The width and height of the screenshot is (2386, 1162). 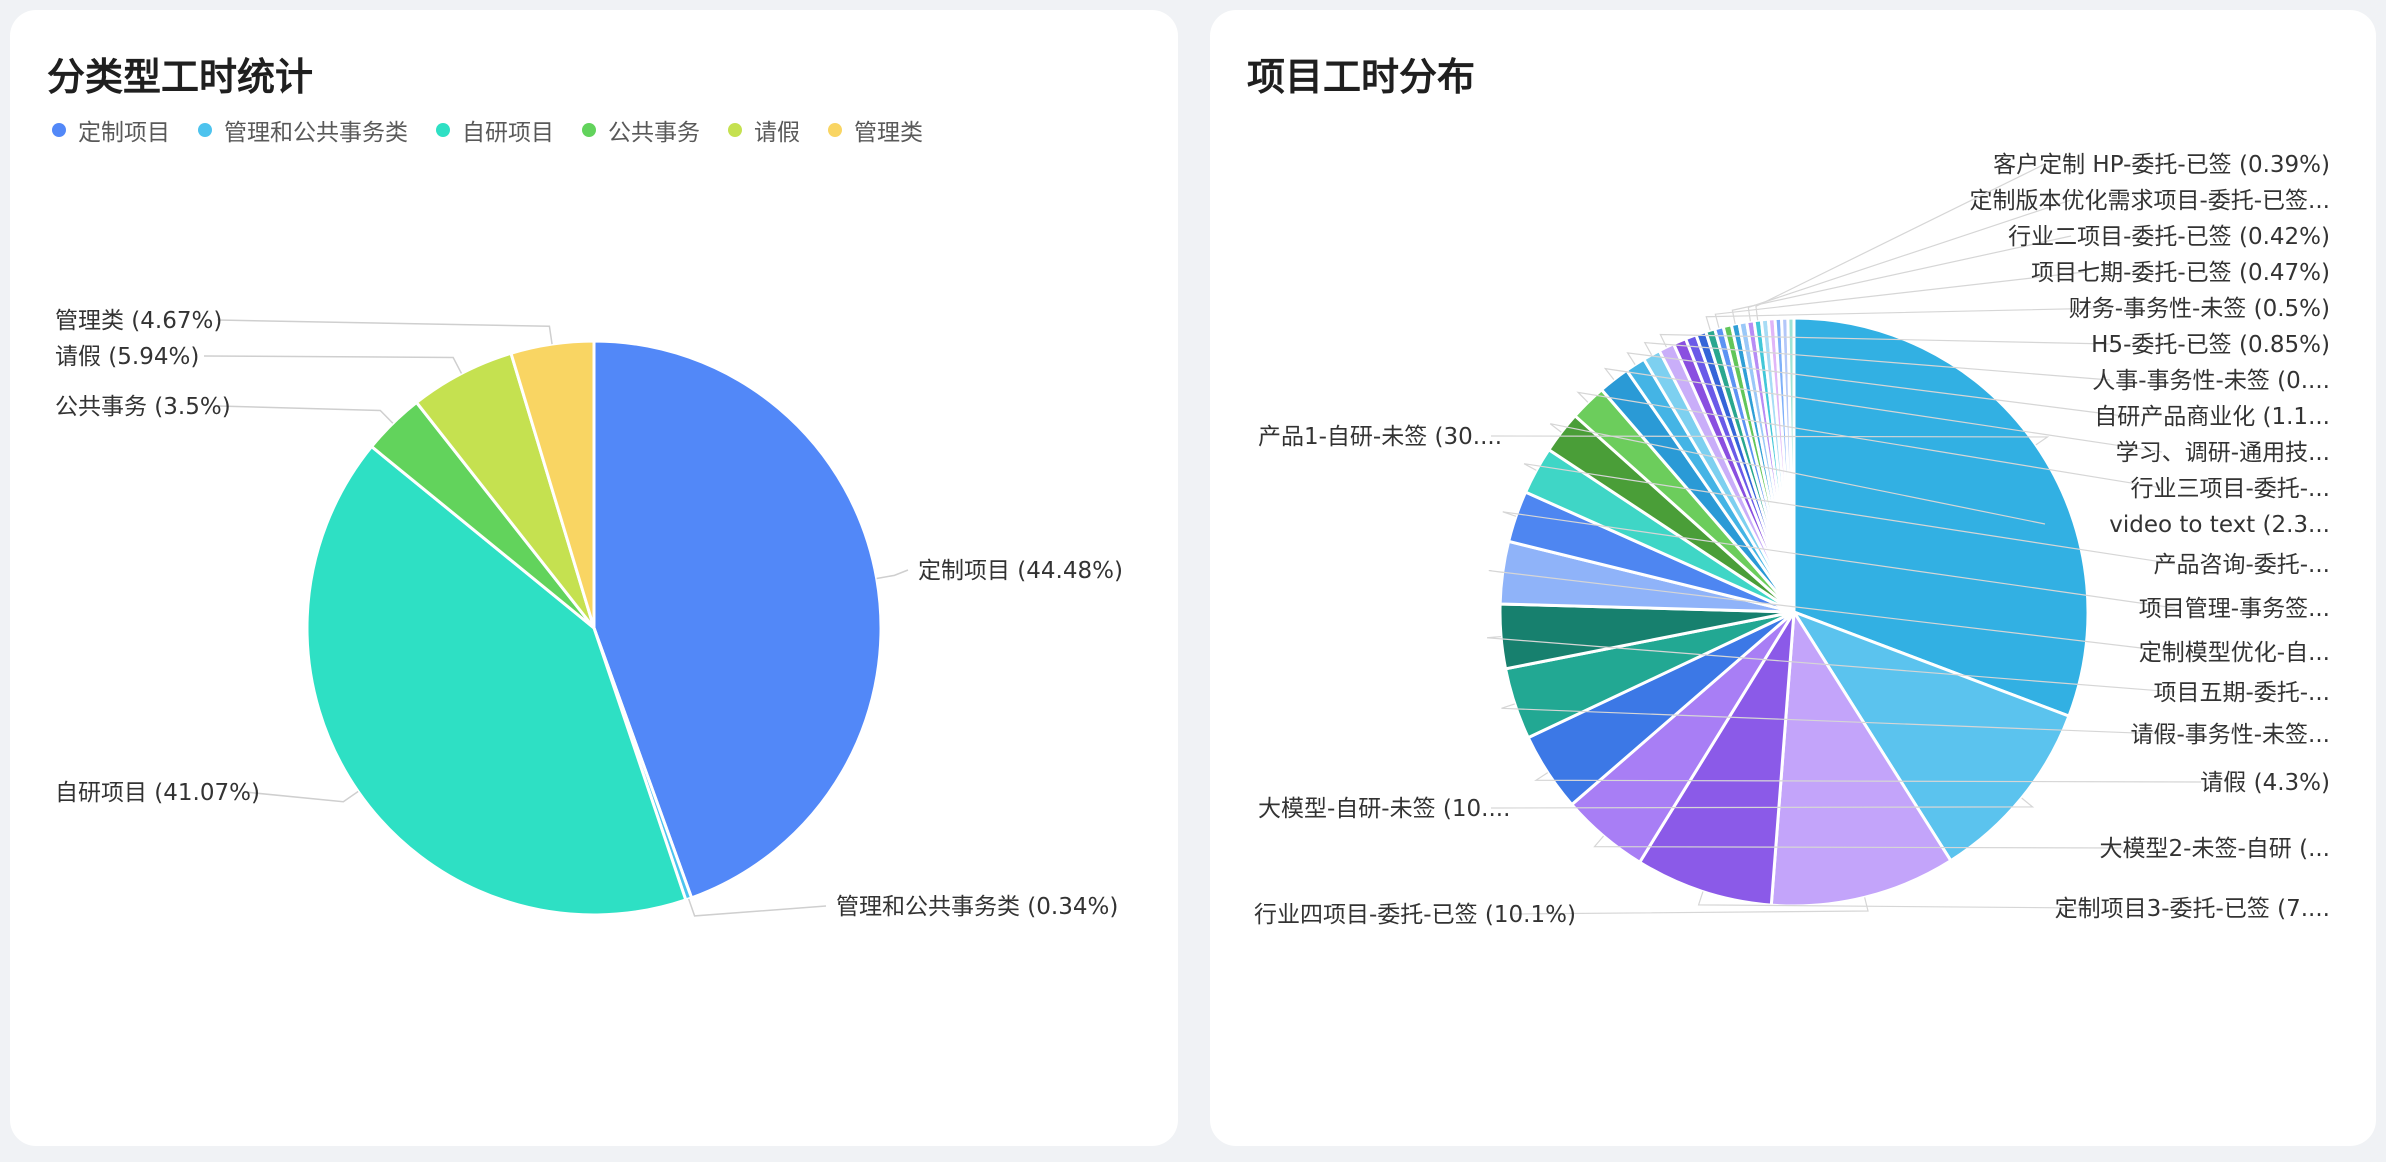 I want to click on project-hours-title: 项目工时分布, so click(x=1361, y=77).